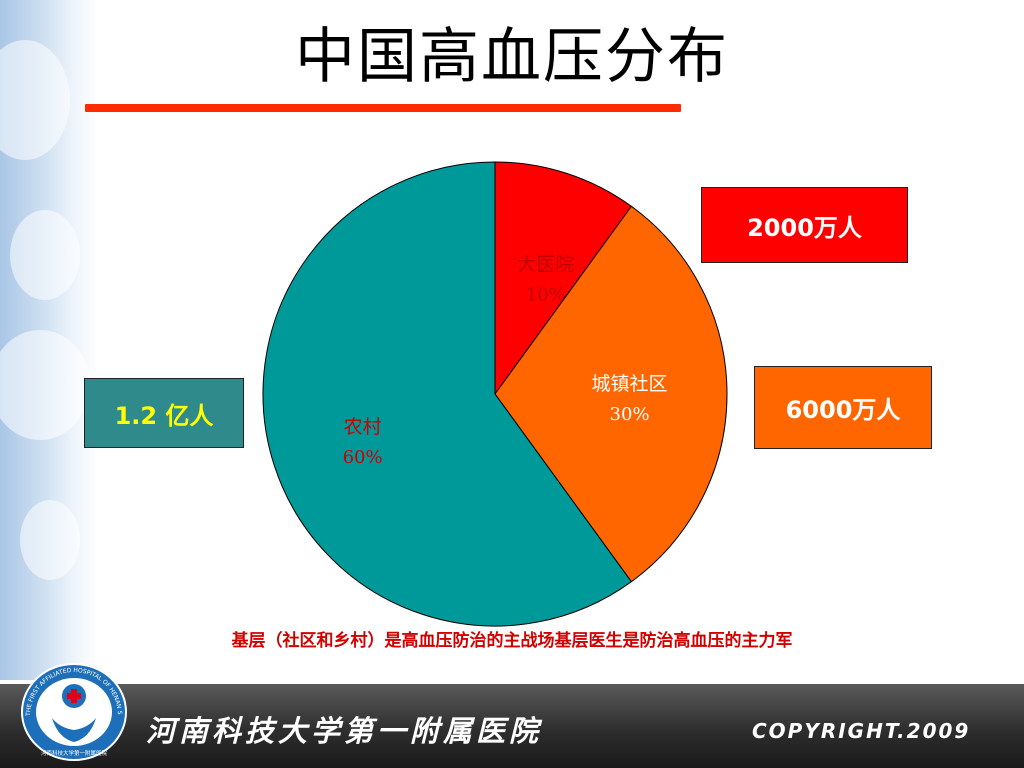  I want to click on pie-slice-percent-0: 10%, so click(546, 294).